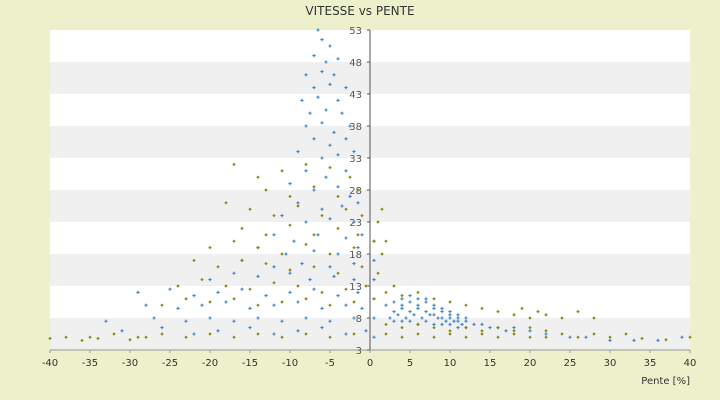 The height and width of the screenshot is (400, 720). I want to click on x-tick-label: -30, so click(130, 363).